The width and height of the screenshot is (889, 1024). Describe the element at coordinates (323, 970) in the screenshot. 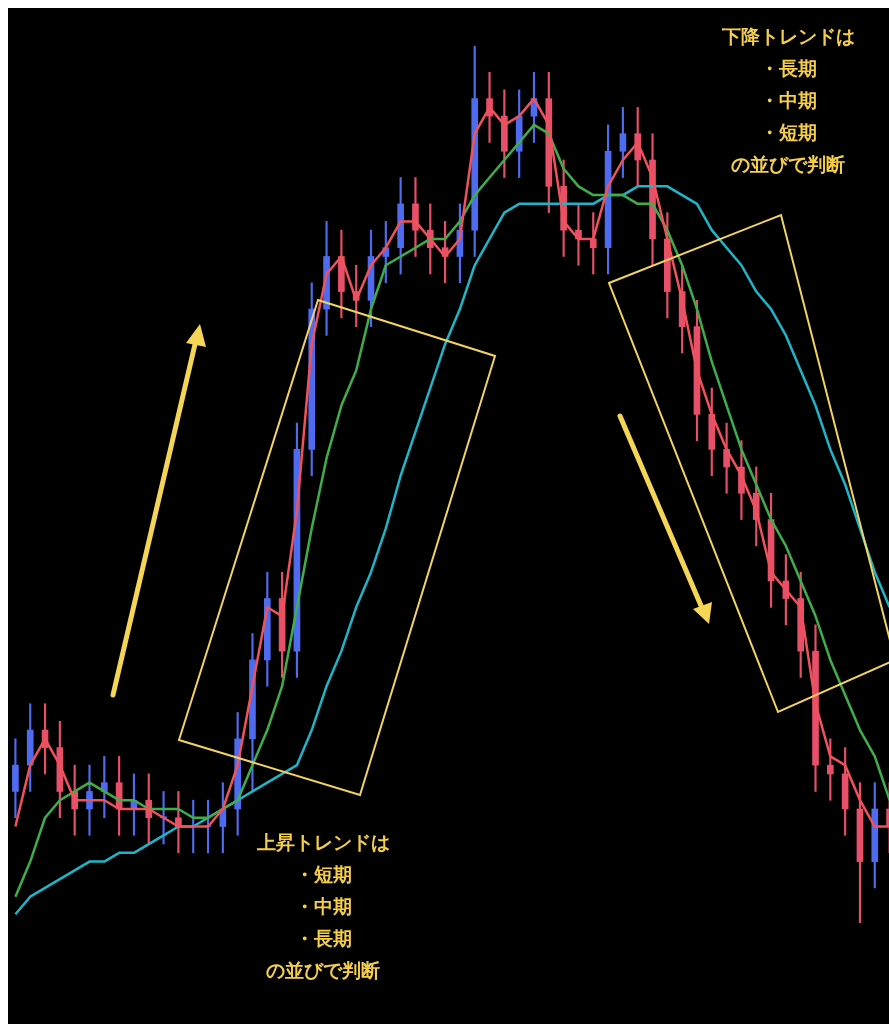

I see `text: の並びで判断` at that location.